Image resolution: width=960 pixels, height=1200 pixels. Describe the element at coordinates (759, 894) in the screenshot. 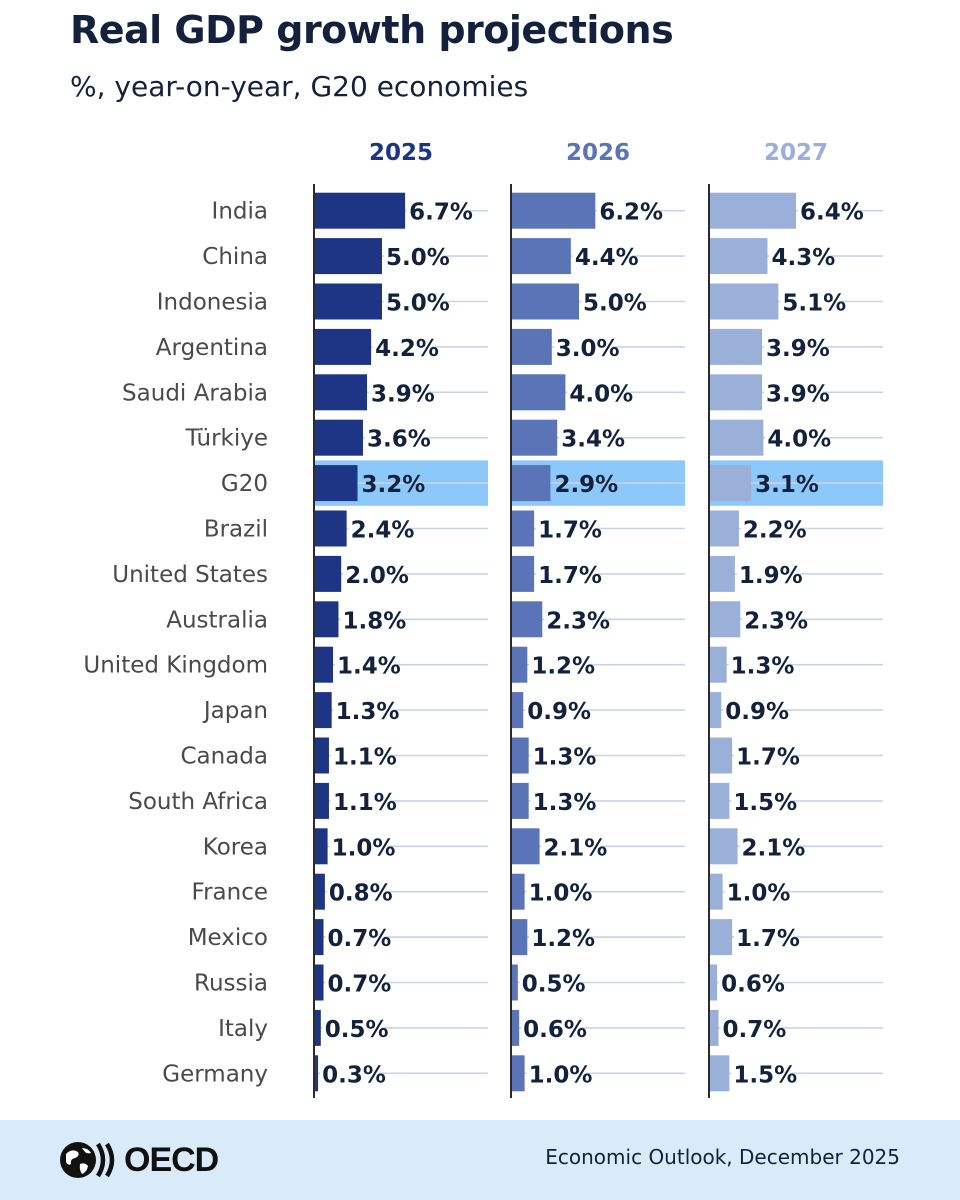

I see `value-label-2027-france: 1.0%` at that location.